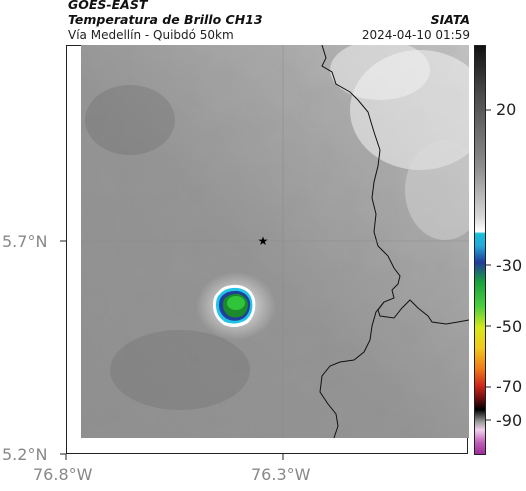  What do you see at coordinates (281, 474) in the screenshot?
I see `lon-label-76.3: 76.3°W` at bounding box center [281, 474].